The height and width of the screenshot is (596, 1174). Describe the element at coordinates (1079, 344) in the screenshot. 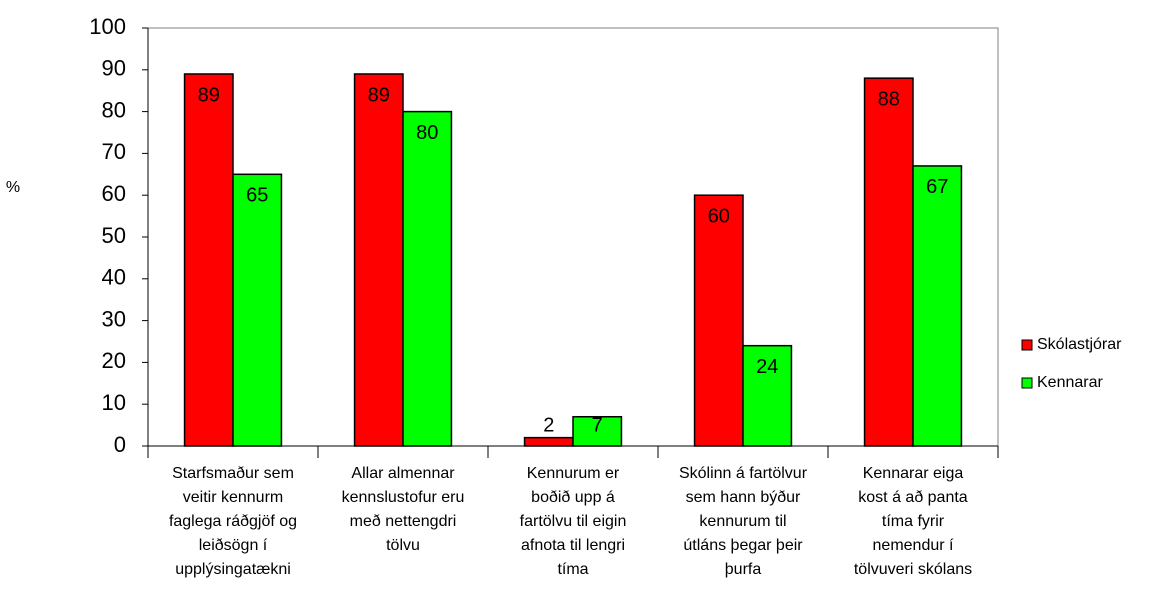

I see `legend-label: Skólastjórar` at that location.